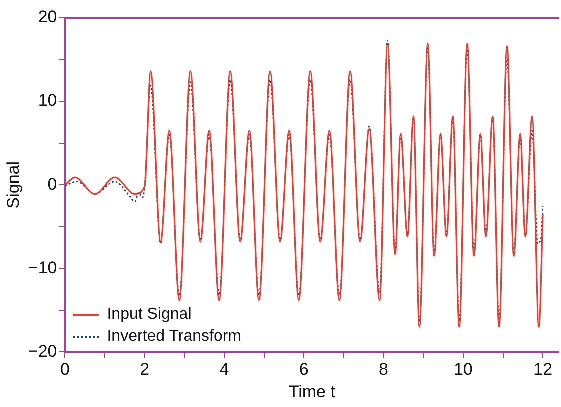 The width and height of the screenshot is (561, 407). What do you see at coordinates (384, 370) in the screenshot?
I see `x-tick-label: 8` at bounding box center [384, 370].